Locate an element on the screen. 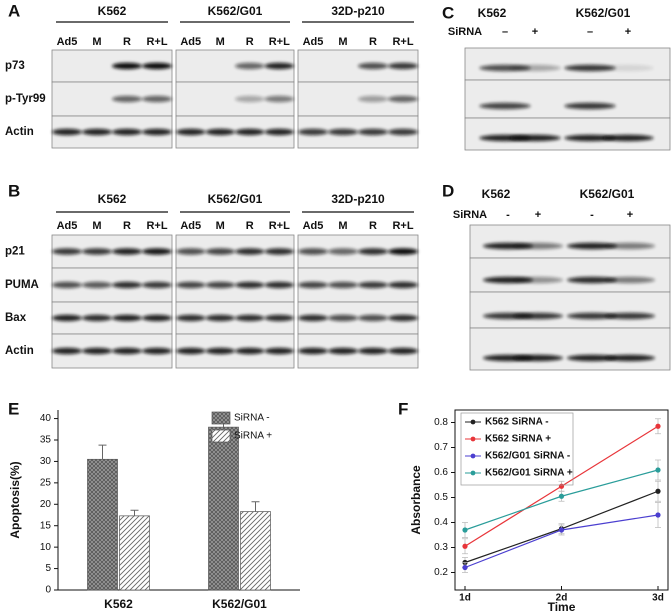 The width and height of the screenshot is (671, 615). y-tick-label: 40 is located at coordinates (46, 418).